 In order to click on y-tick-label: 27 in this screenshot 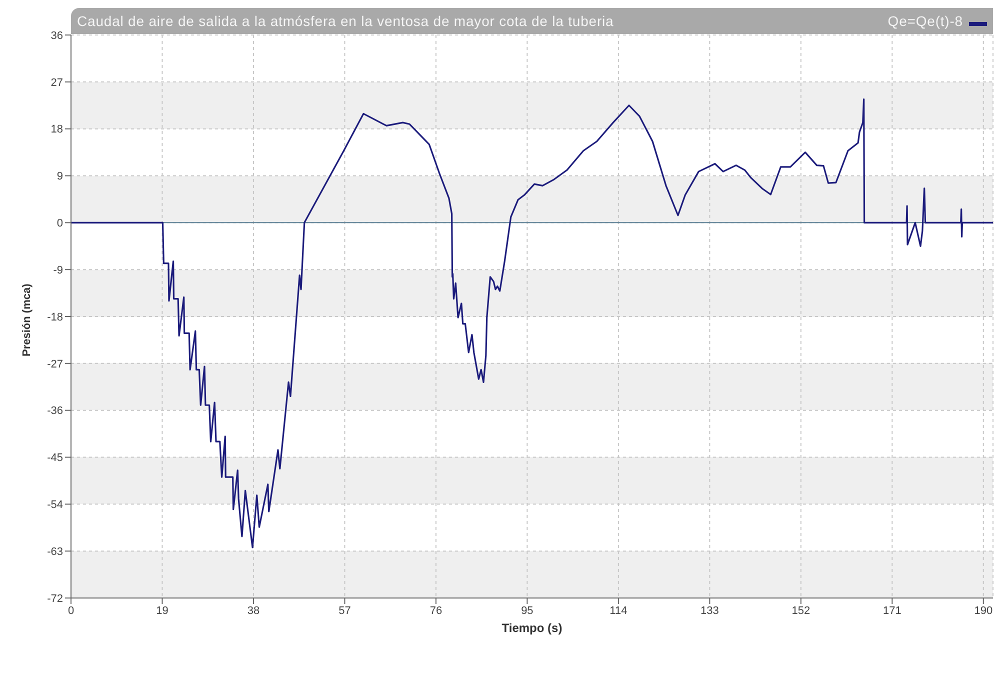, I will do `click(56, 82)`.